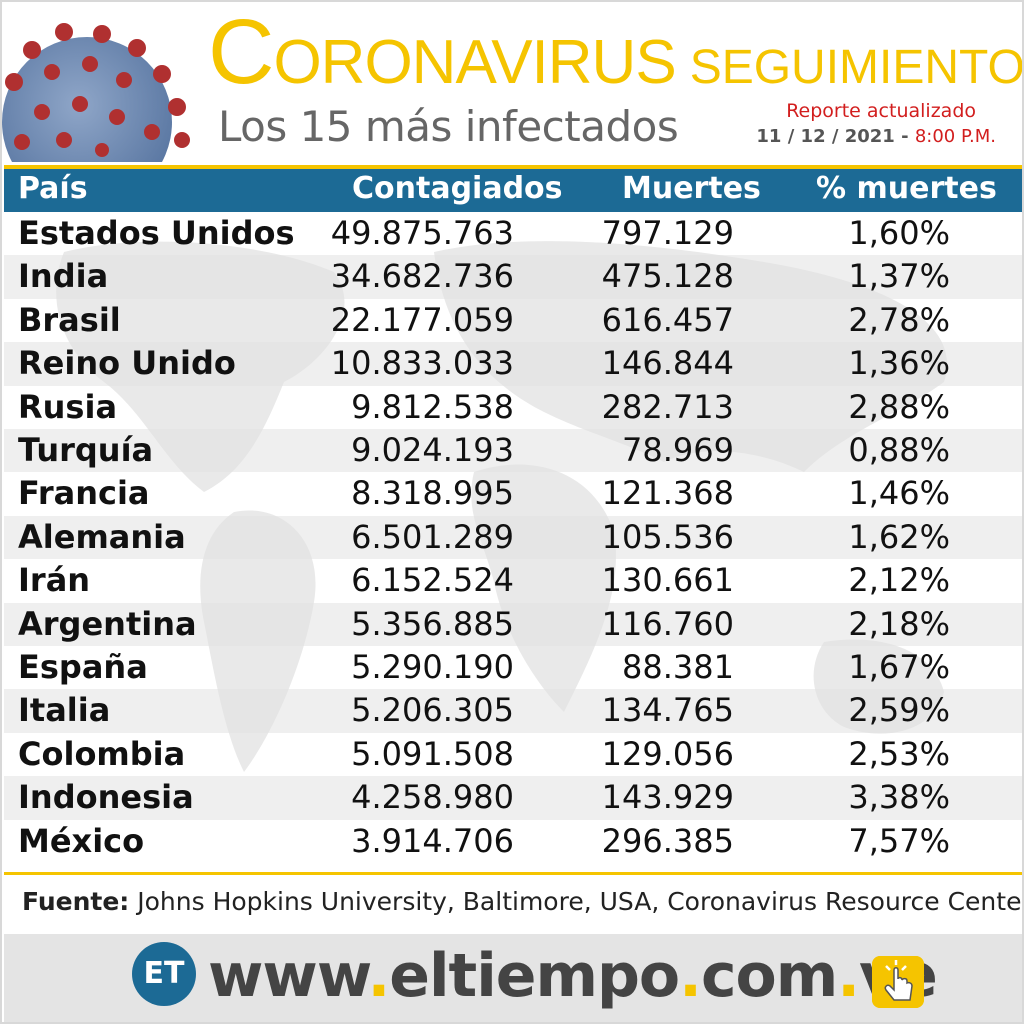 The image size is (1024, 1024). I want to click on cell-pct: 2,88%, so click(899, 406).